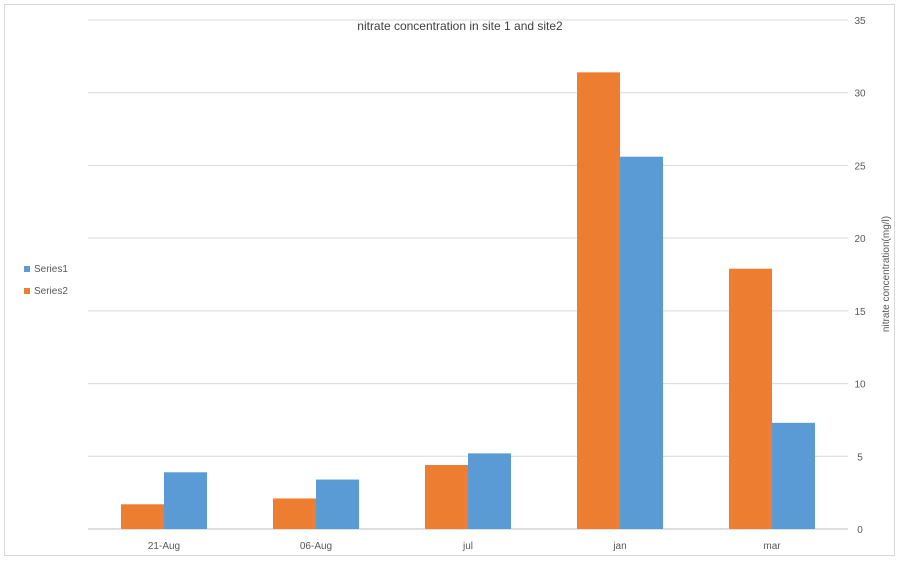 The image size is (900, 561). I want to click on x-tick-label: jul, so click(467, 546).